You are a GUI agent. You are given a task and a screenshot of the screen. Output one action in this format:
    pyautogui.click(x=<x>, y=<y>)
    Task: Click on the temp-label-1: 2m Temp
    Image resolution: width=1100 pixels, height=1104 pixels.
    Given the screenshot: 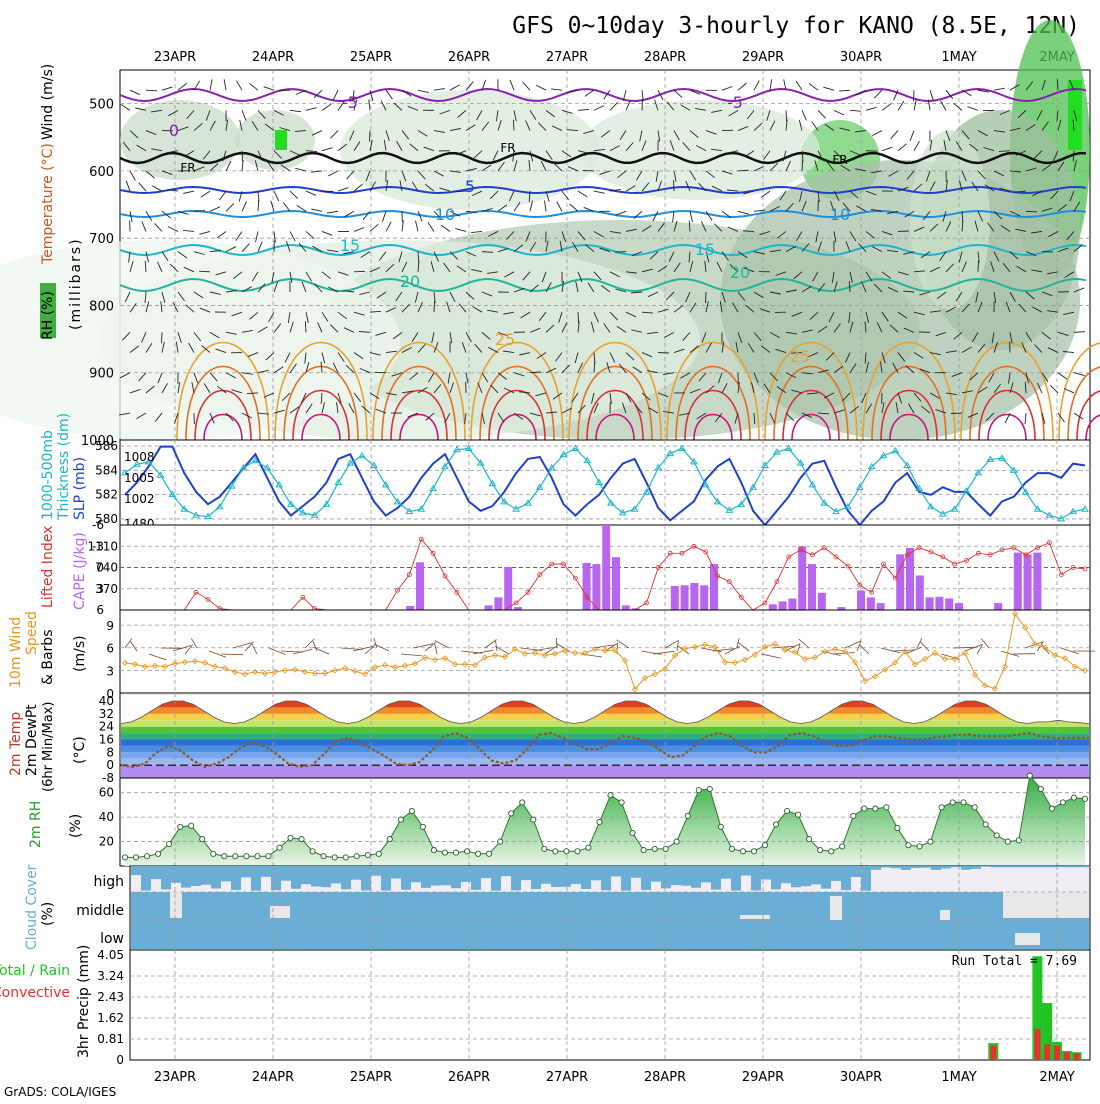 What is the action you would take?
    pyautogui.click(x=16, y=744)
    